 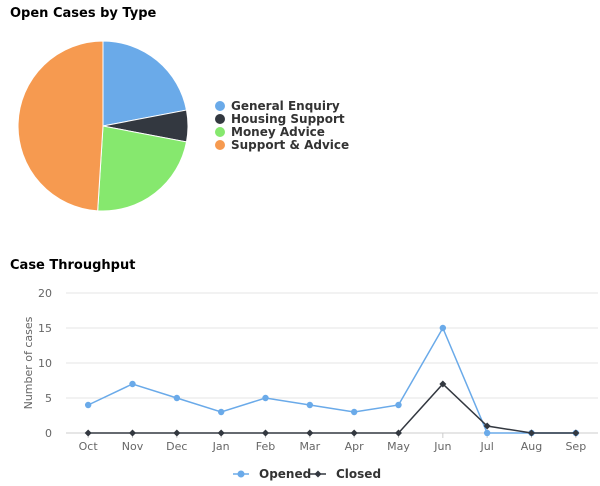 What do you see at coordinates (278, 132) in the screenshot?
I see `legend-label: Money Advice` at bounding box center [278, 132].